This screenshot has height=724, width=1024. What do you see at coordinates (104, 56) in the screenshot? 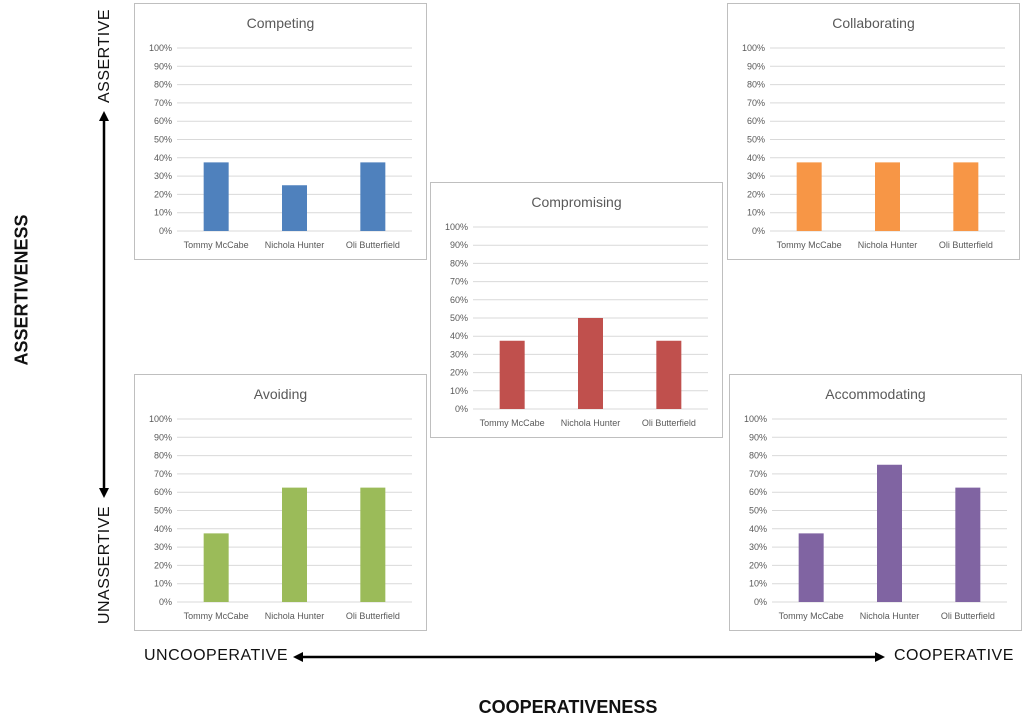
I see `assertive-label: ASSERTIVE` at bounding box center [104, 56].